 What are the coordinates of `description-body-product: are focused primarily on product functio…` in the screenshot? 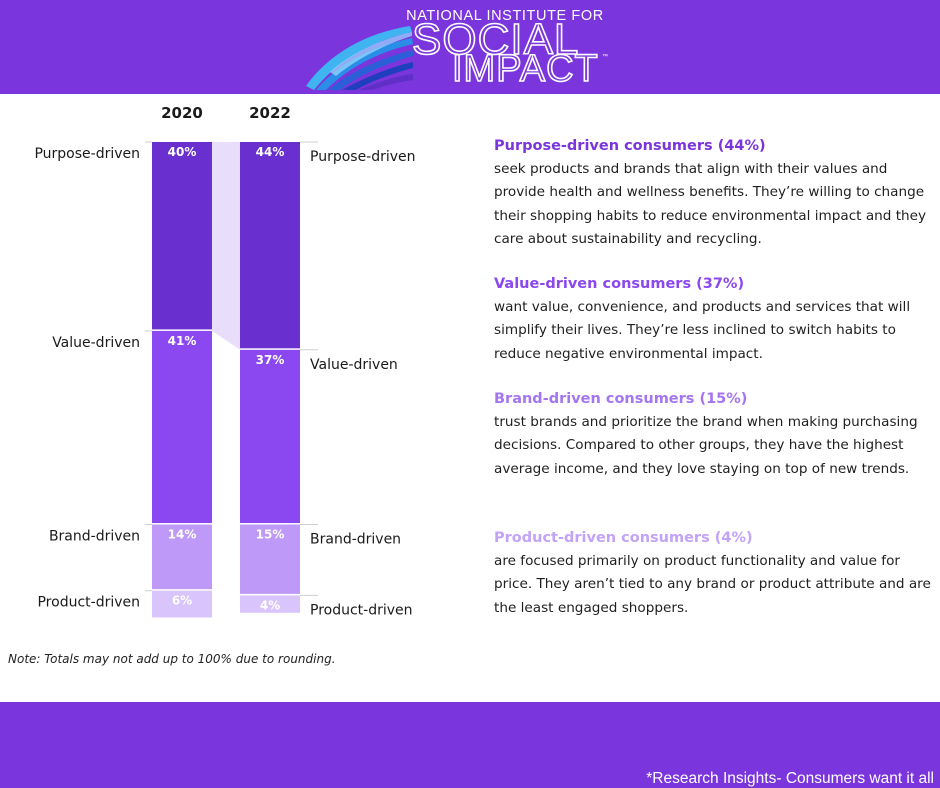 It's located at (712, 584).